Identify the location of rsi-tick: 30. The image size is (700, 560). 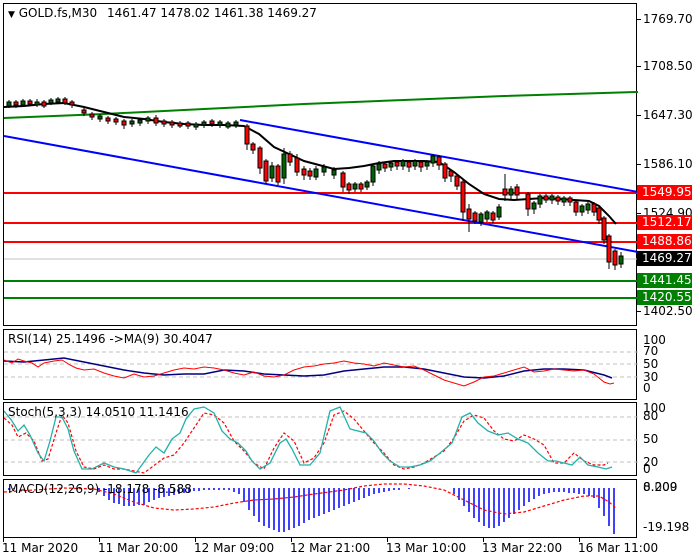
(651, 377).